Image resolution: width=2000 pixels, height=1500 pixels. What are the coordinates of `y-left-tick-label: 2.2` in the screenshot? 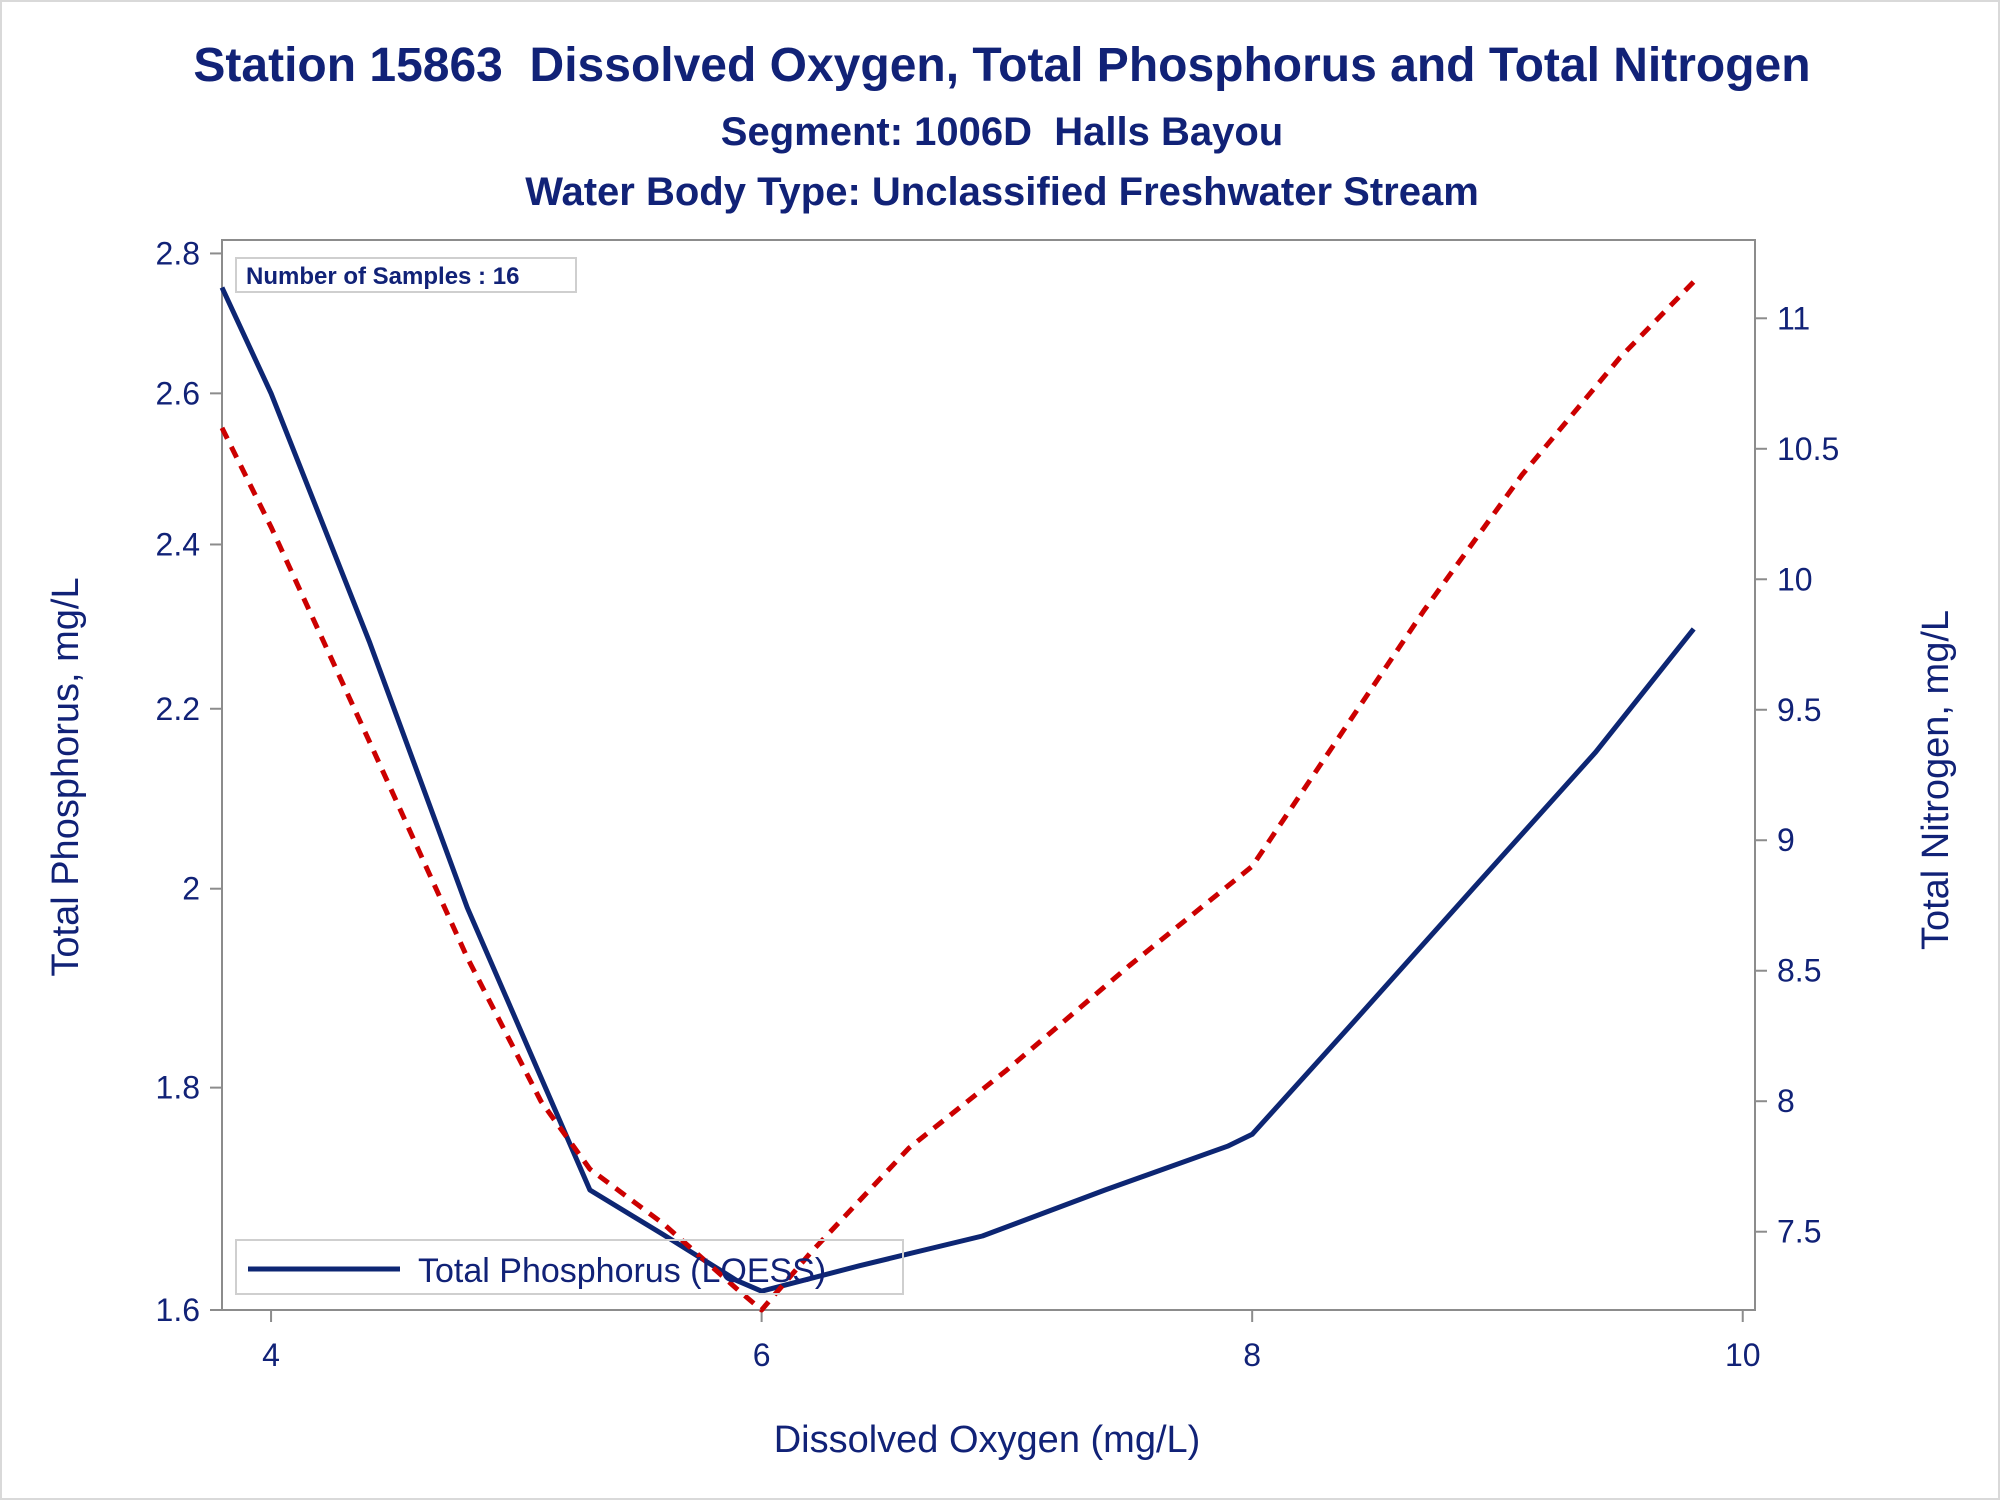 It's located at (178, 709).